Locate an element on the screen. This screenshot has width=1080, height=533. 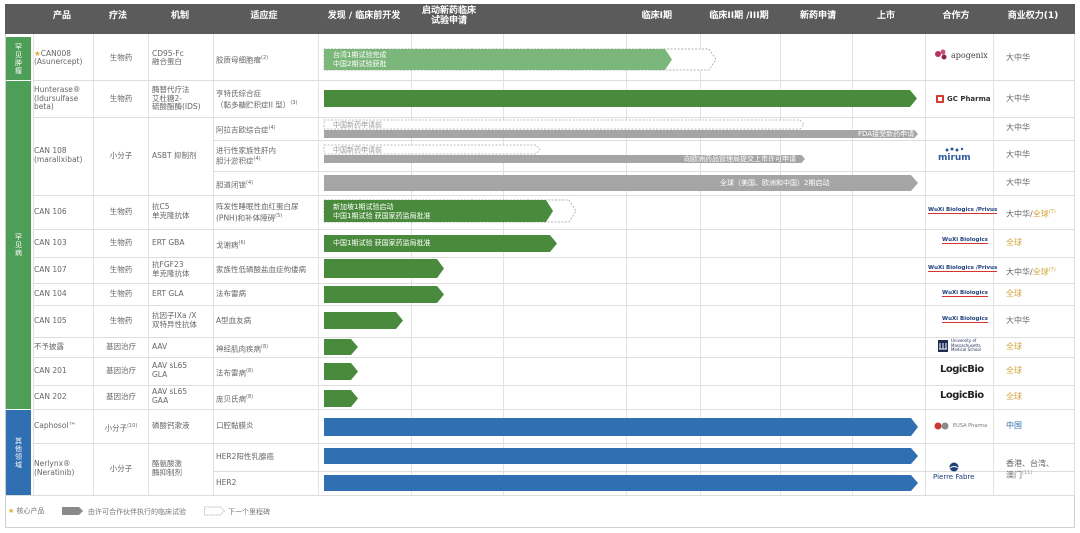
product-name: Hunterase® (Idursulfase beta) is located at coordinates (57, 98).